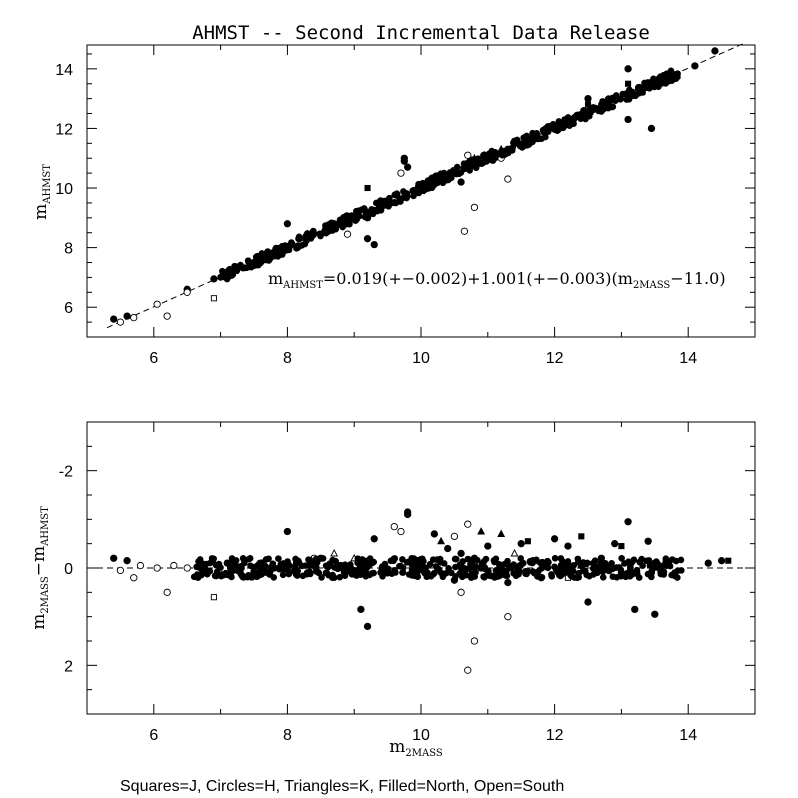 The height and width of the screenshot is (798, 798). Describe the element at coordinates (514, 553) in the screenshot. I see `bottom-point-triangle-open` at that location.